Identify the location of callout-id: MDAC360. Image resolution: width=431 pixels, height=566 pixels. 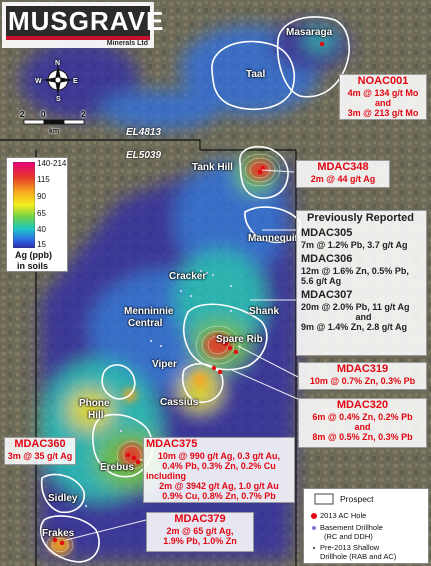
(40, 444).